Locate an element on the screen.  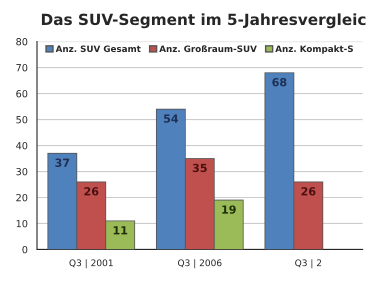
x-tick-label: Q3 | 2006 is located at coordinates (200, 263).